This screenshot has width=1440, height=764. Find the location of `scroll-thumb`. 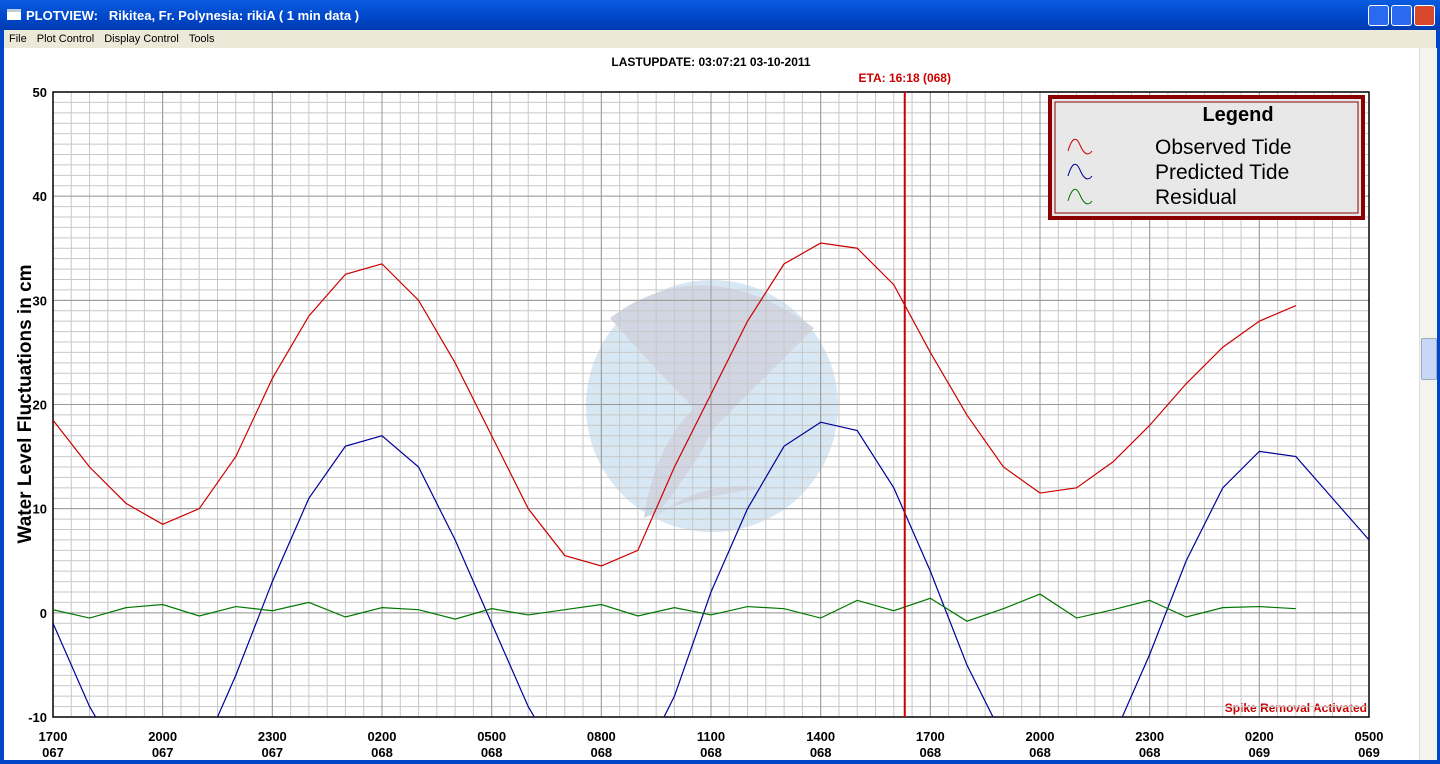

scroll-thumb is located at coordinates (1429, 359).